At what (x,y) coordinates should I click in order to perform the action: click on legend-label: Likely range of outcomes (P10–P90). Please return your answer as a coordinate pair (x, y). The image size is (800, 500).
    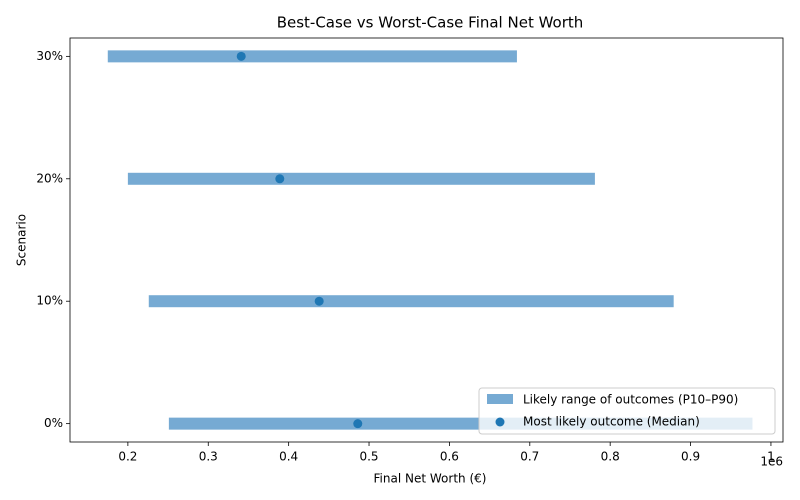
    Looking at the image, I should click on (630, 400).